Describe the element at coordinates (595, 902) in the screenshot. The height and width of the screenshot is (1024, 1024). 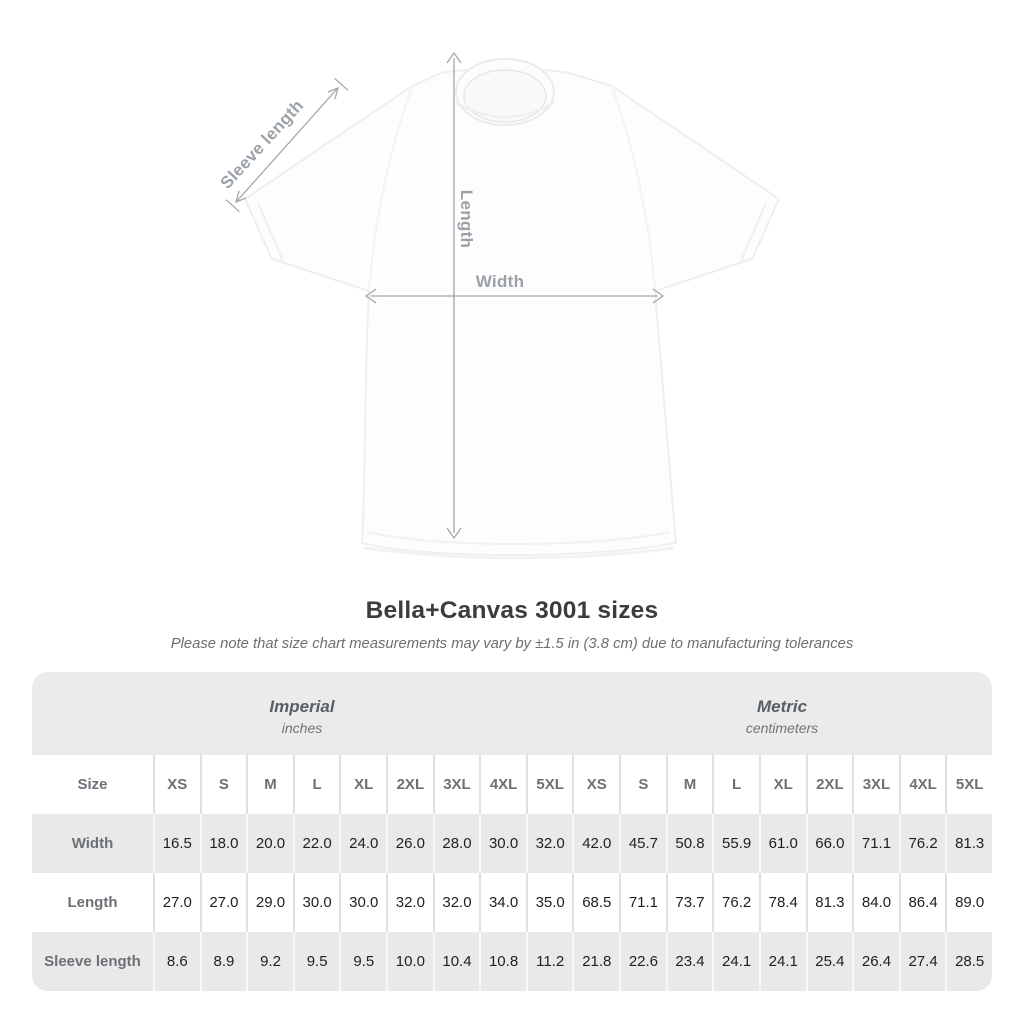
I see `value-cell-metric: 68.5` at that location.